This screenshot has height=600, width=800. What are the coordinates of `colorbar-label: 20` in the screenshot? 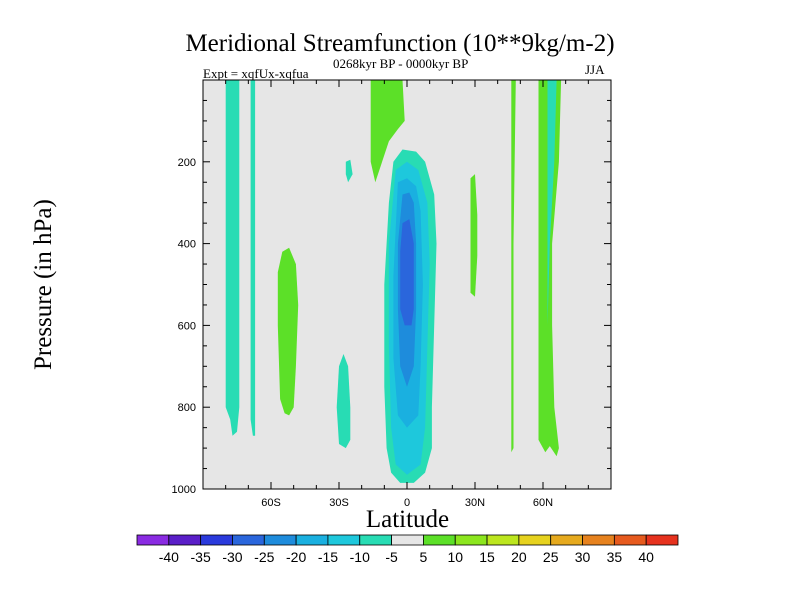 It's located at (519, 557).